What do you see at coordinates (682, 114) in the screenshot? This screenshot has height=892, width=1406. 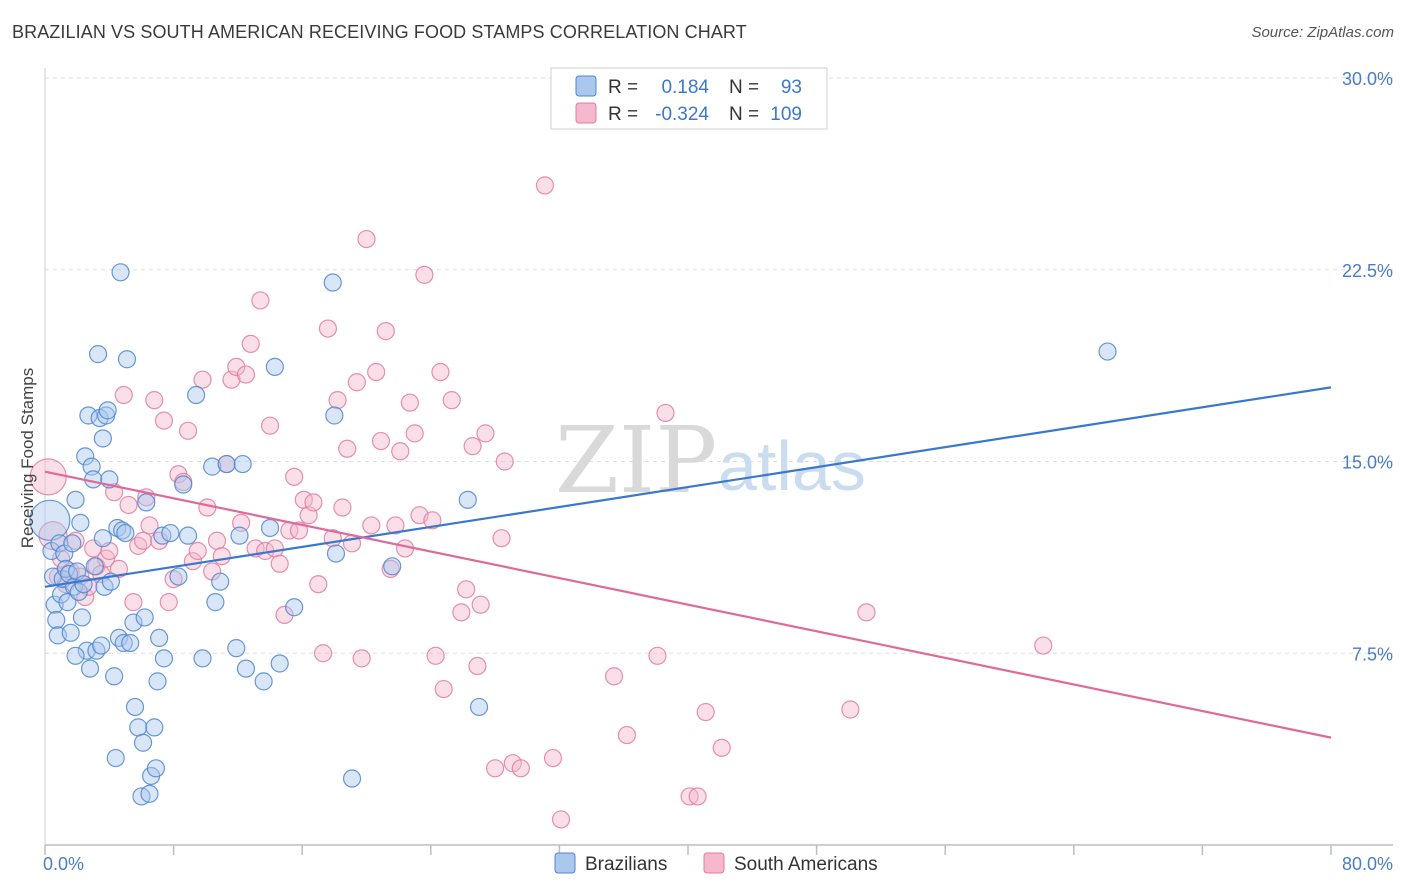 I see `legend-r-value-south-americans: -0.324` at bounding box center [682, 114].